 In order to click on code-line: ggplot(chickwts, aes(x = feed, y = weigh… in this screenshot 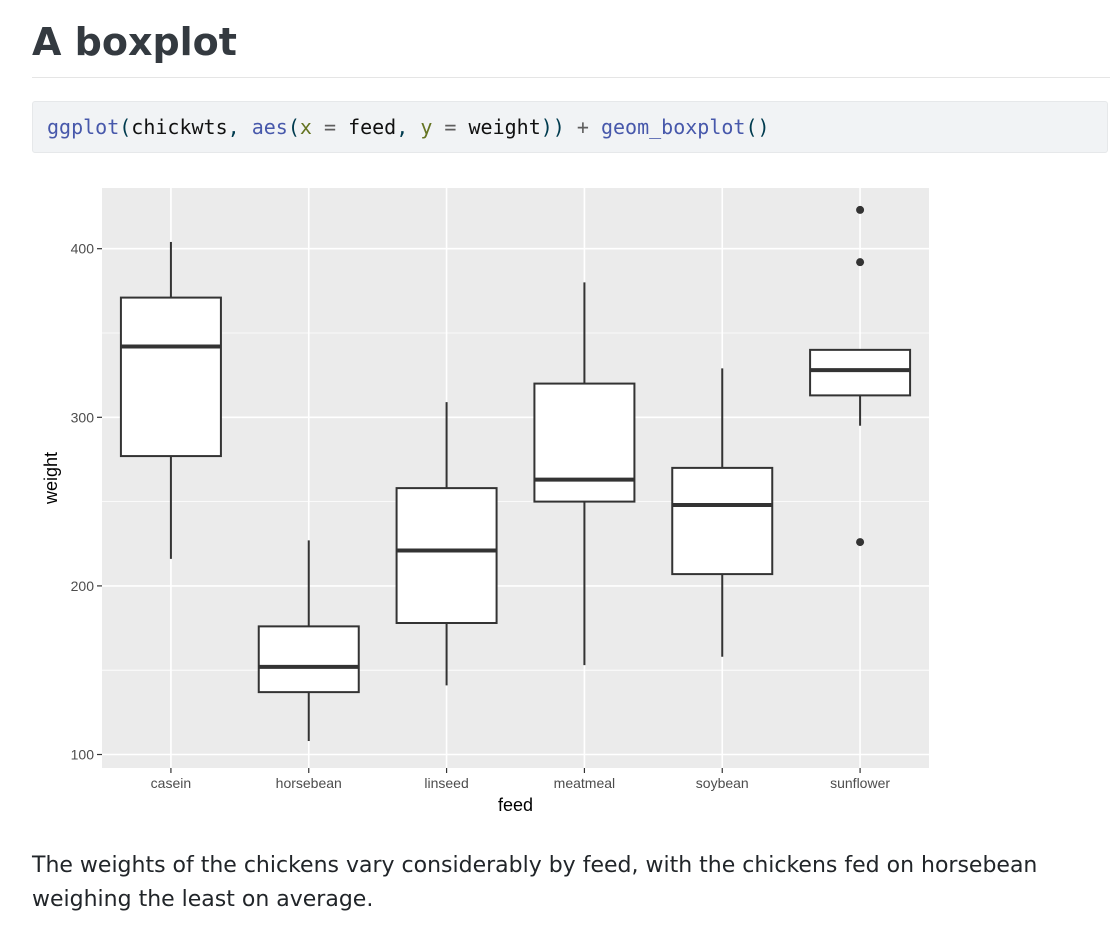, I will do `click(408, 127)`.